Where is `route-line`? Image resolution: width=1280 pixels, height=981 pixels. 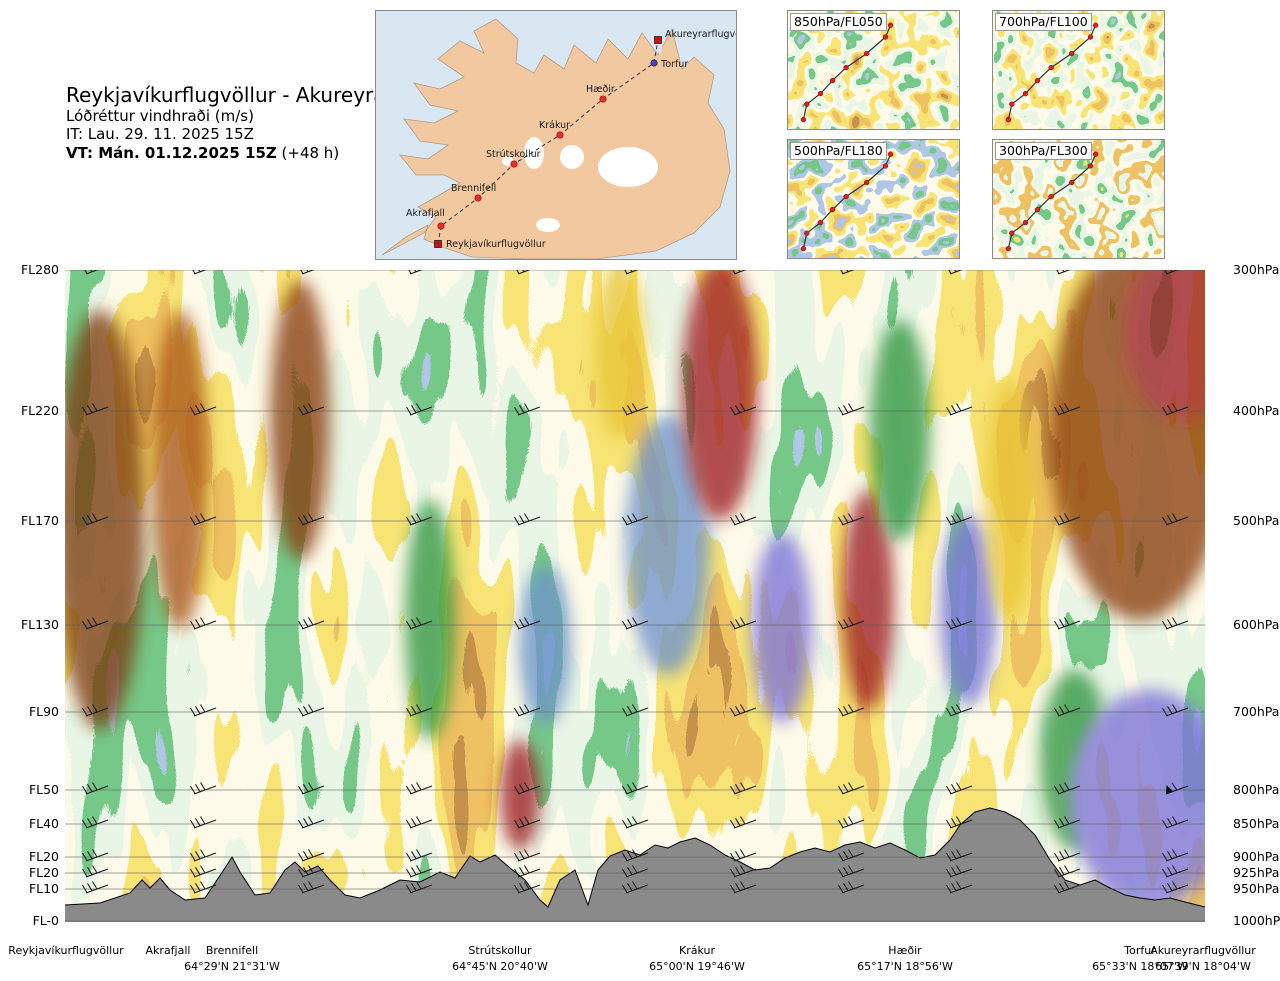
route-line is located at coordinates (548, 142).